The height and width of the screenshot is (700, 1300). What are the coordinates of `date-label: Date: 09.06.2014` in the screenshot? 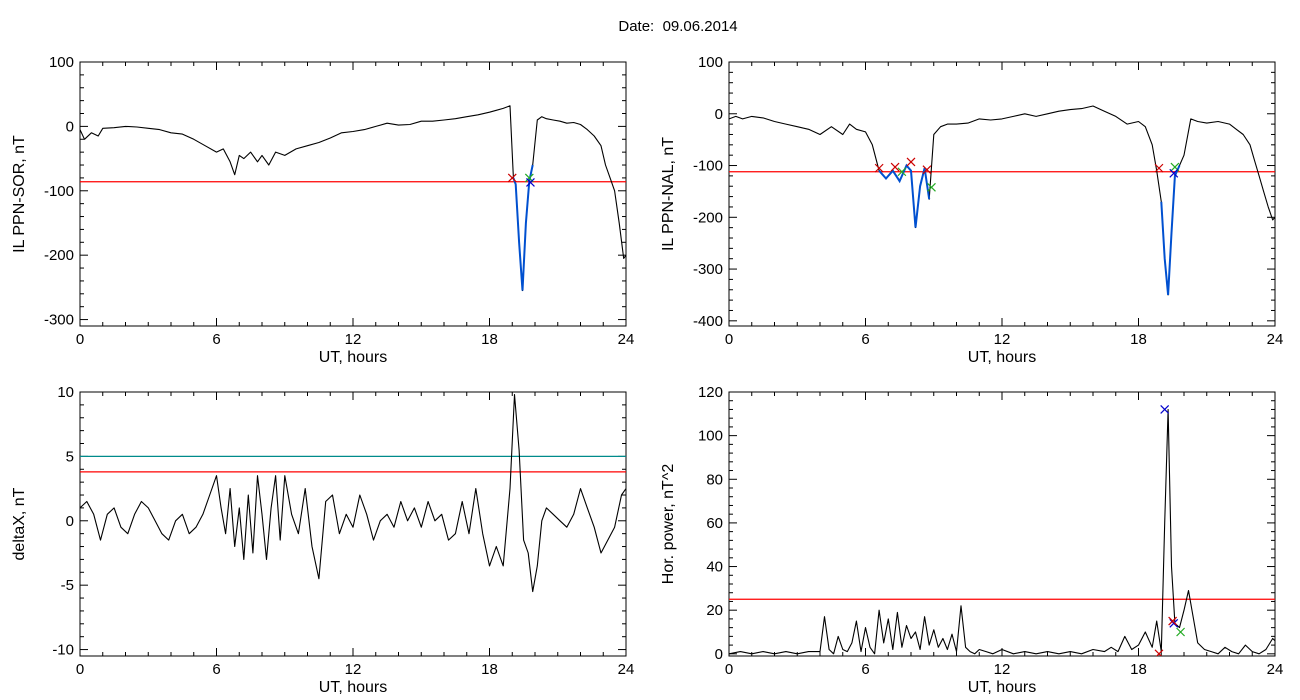 It's located at (650, 26).